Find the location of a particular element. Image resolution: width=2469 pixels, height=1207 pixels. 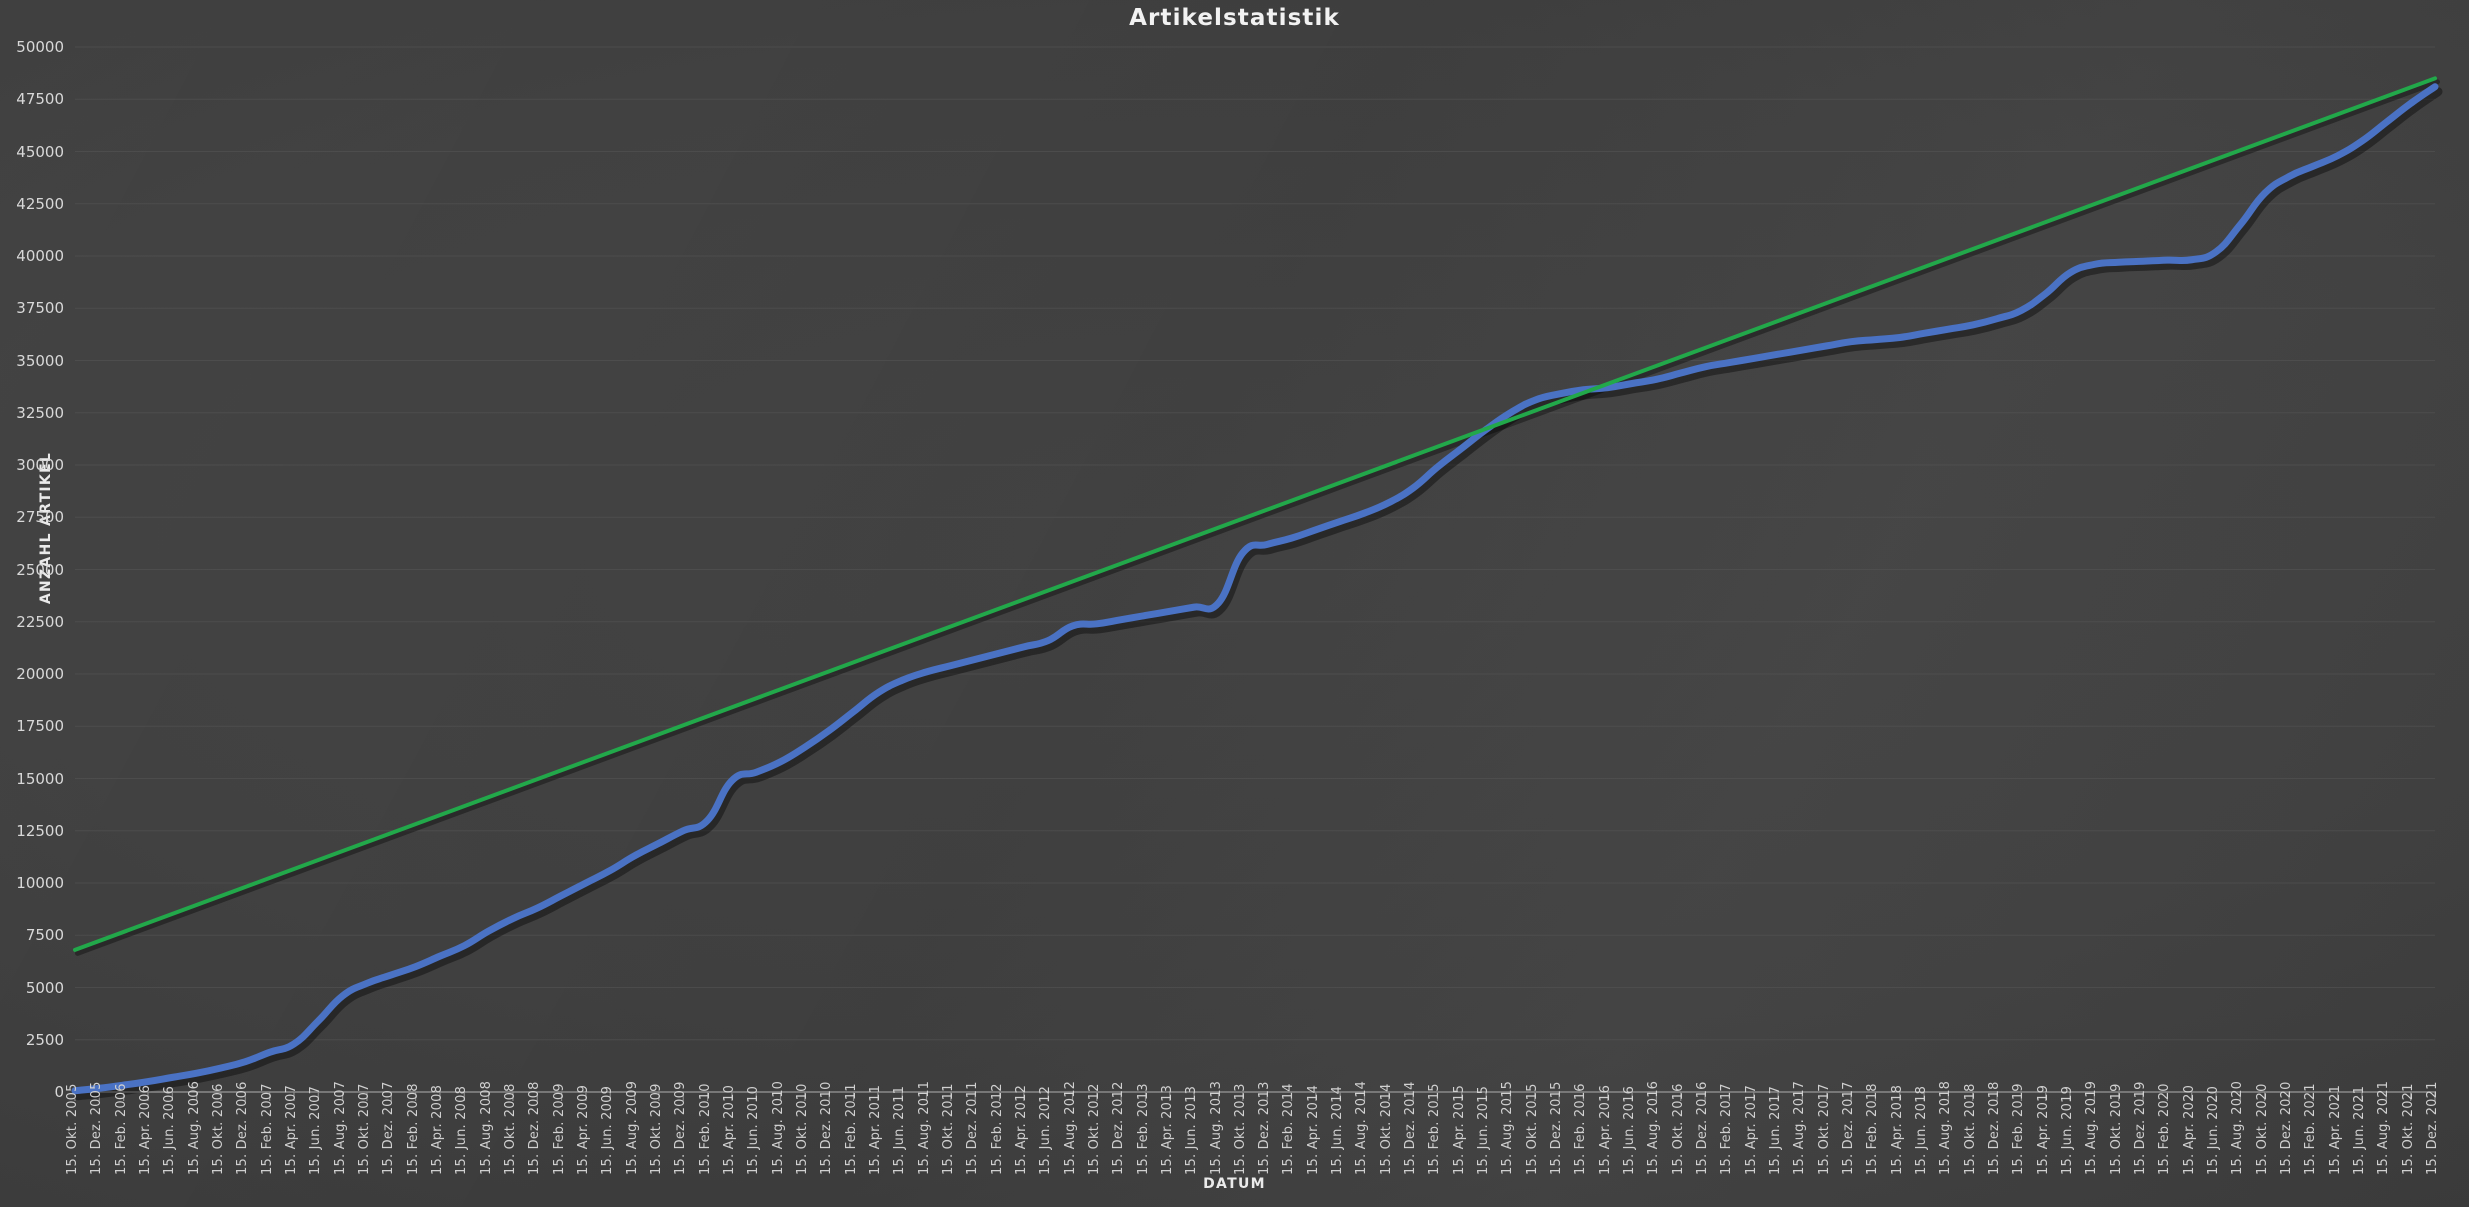

y-axis-tick-label: 37500 is located at coordinates (40, 308).